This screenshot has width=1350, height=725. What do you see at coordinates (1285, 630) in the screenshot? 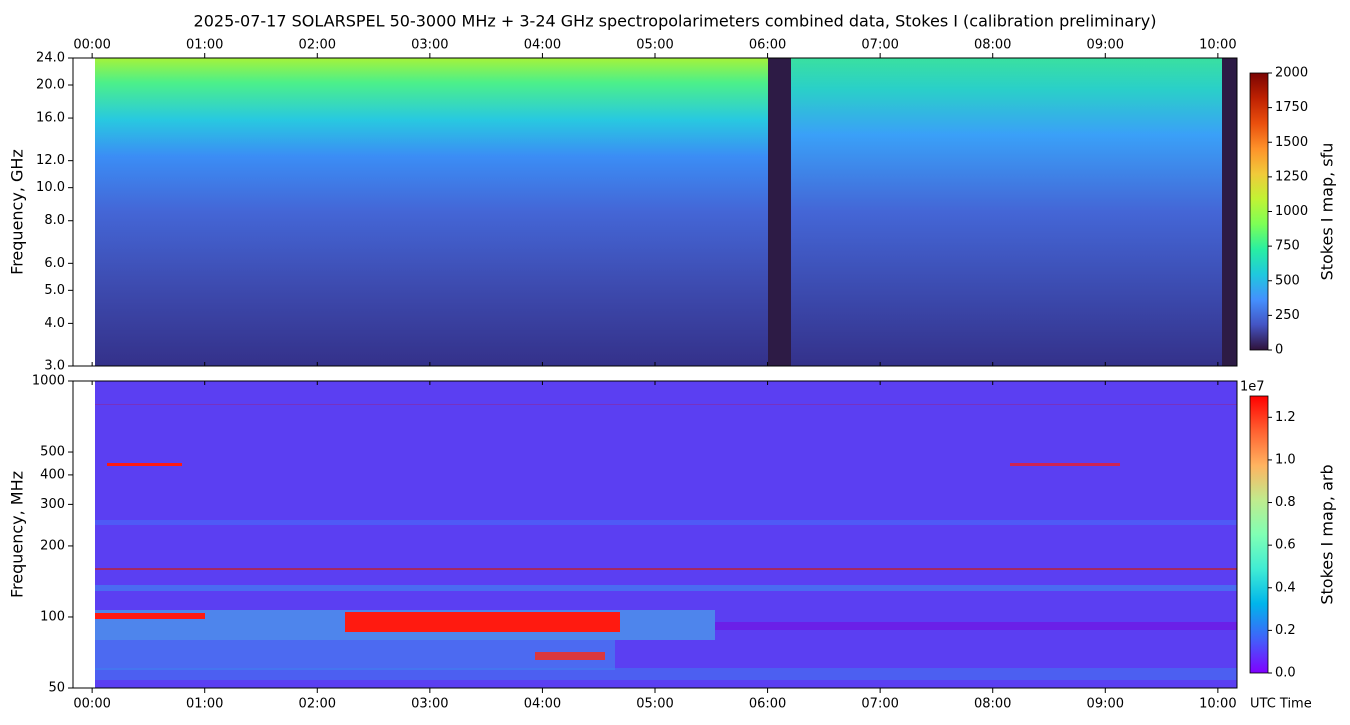
I see `colorbar-tick-label: 0.2` at bounding box center [1285, 630].